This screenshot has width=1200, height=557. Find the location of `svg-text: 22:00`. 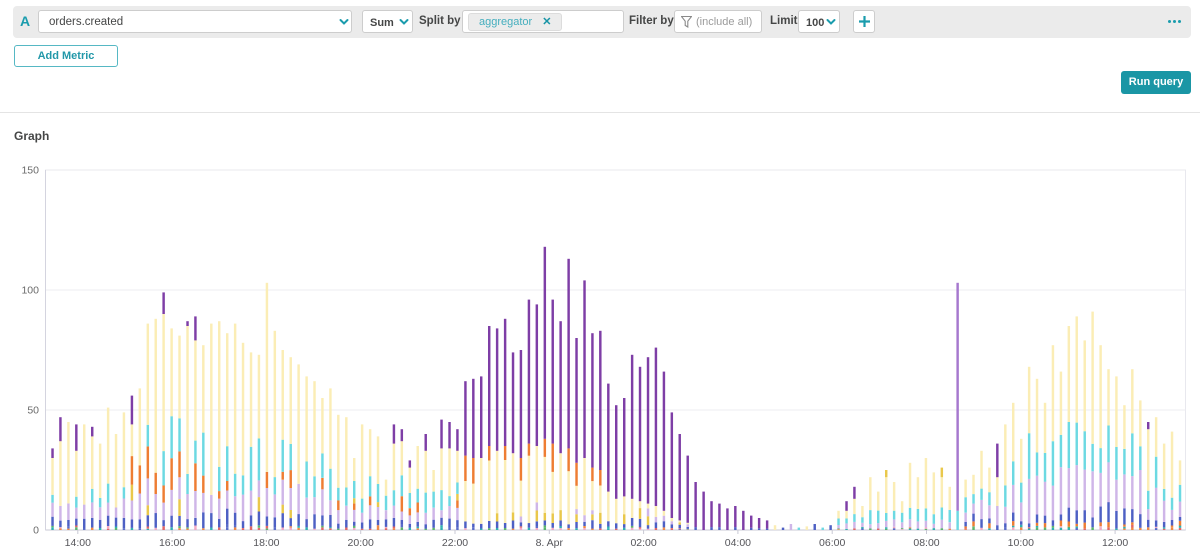

svg-text: 22:00 is located at coordinates (455, 543).